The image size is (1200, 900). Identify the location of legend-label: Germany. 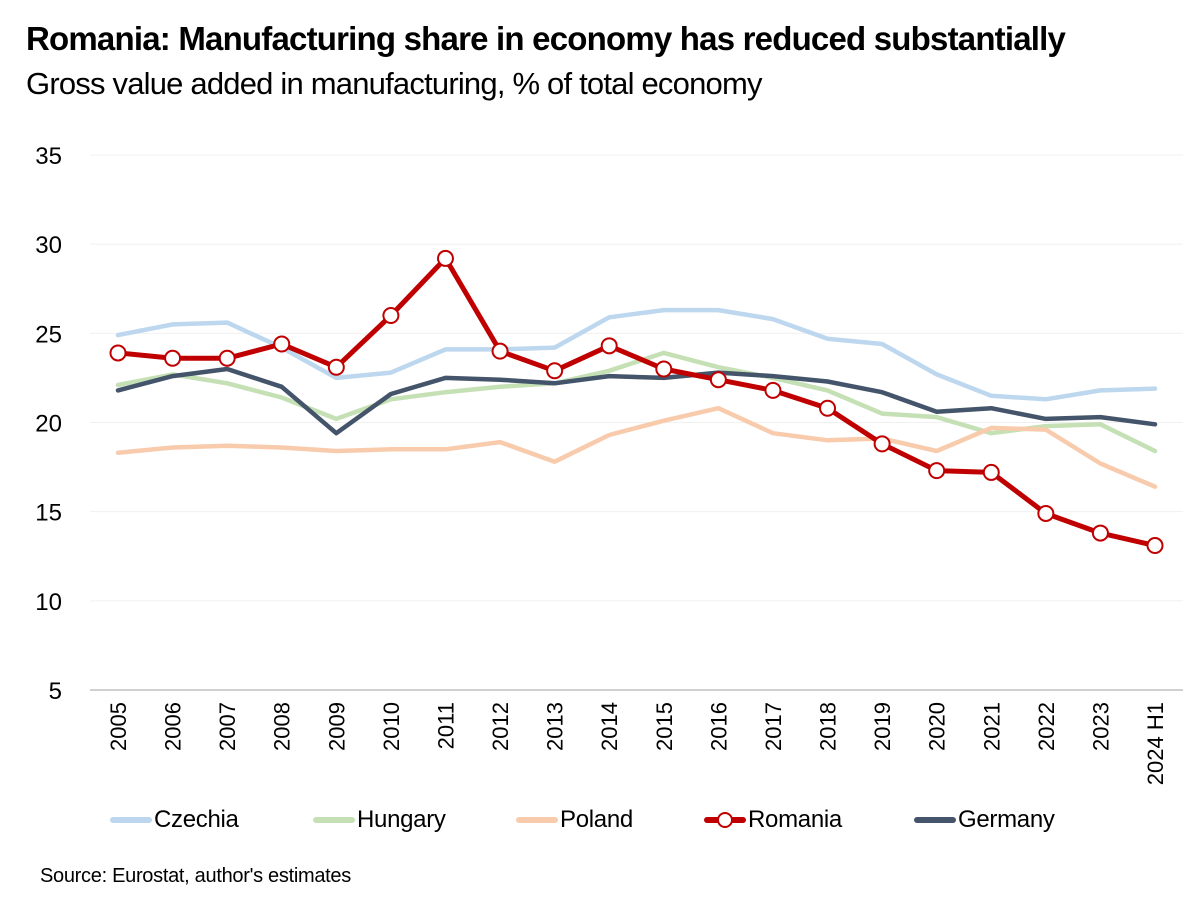
(1006, 819).